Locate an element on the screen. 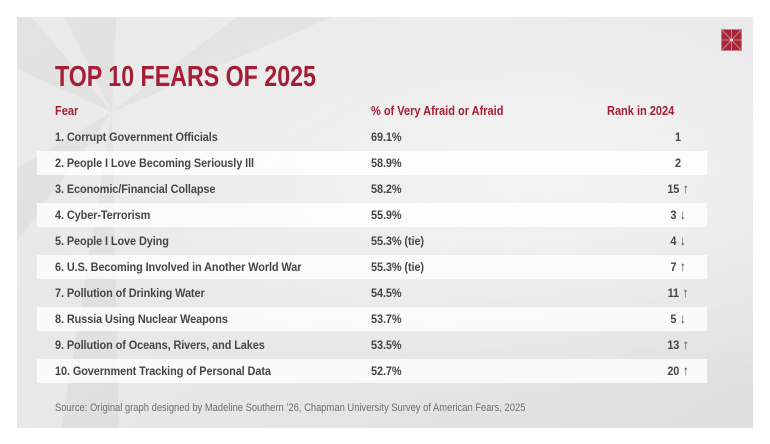 The image size is (770, 444). rank-cell: 15 ↑ is located at coordinates (678, 188).